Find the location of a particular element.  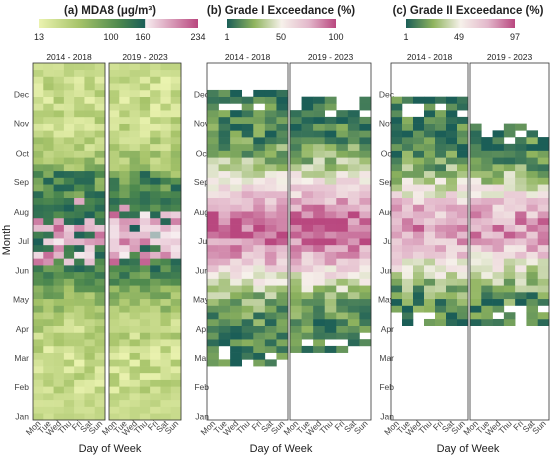

facet-strip is located at coordinates (145, 56).